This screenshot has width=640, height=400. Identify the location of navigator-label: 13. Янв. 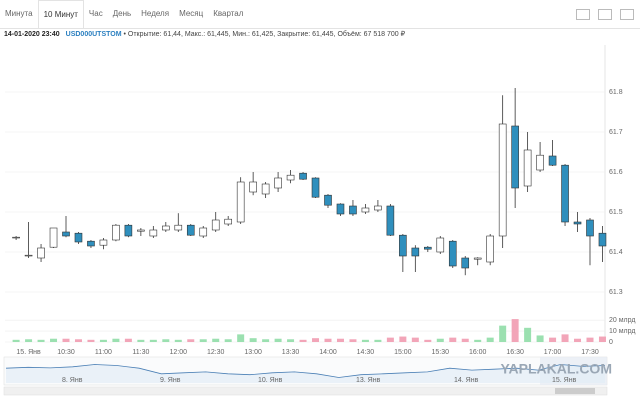
(368, 380).